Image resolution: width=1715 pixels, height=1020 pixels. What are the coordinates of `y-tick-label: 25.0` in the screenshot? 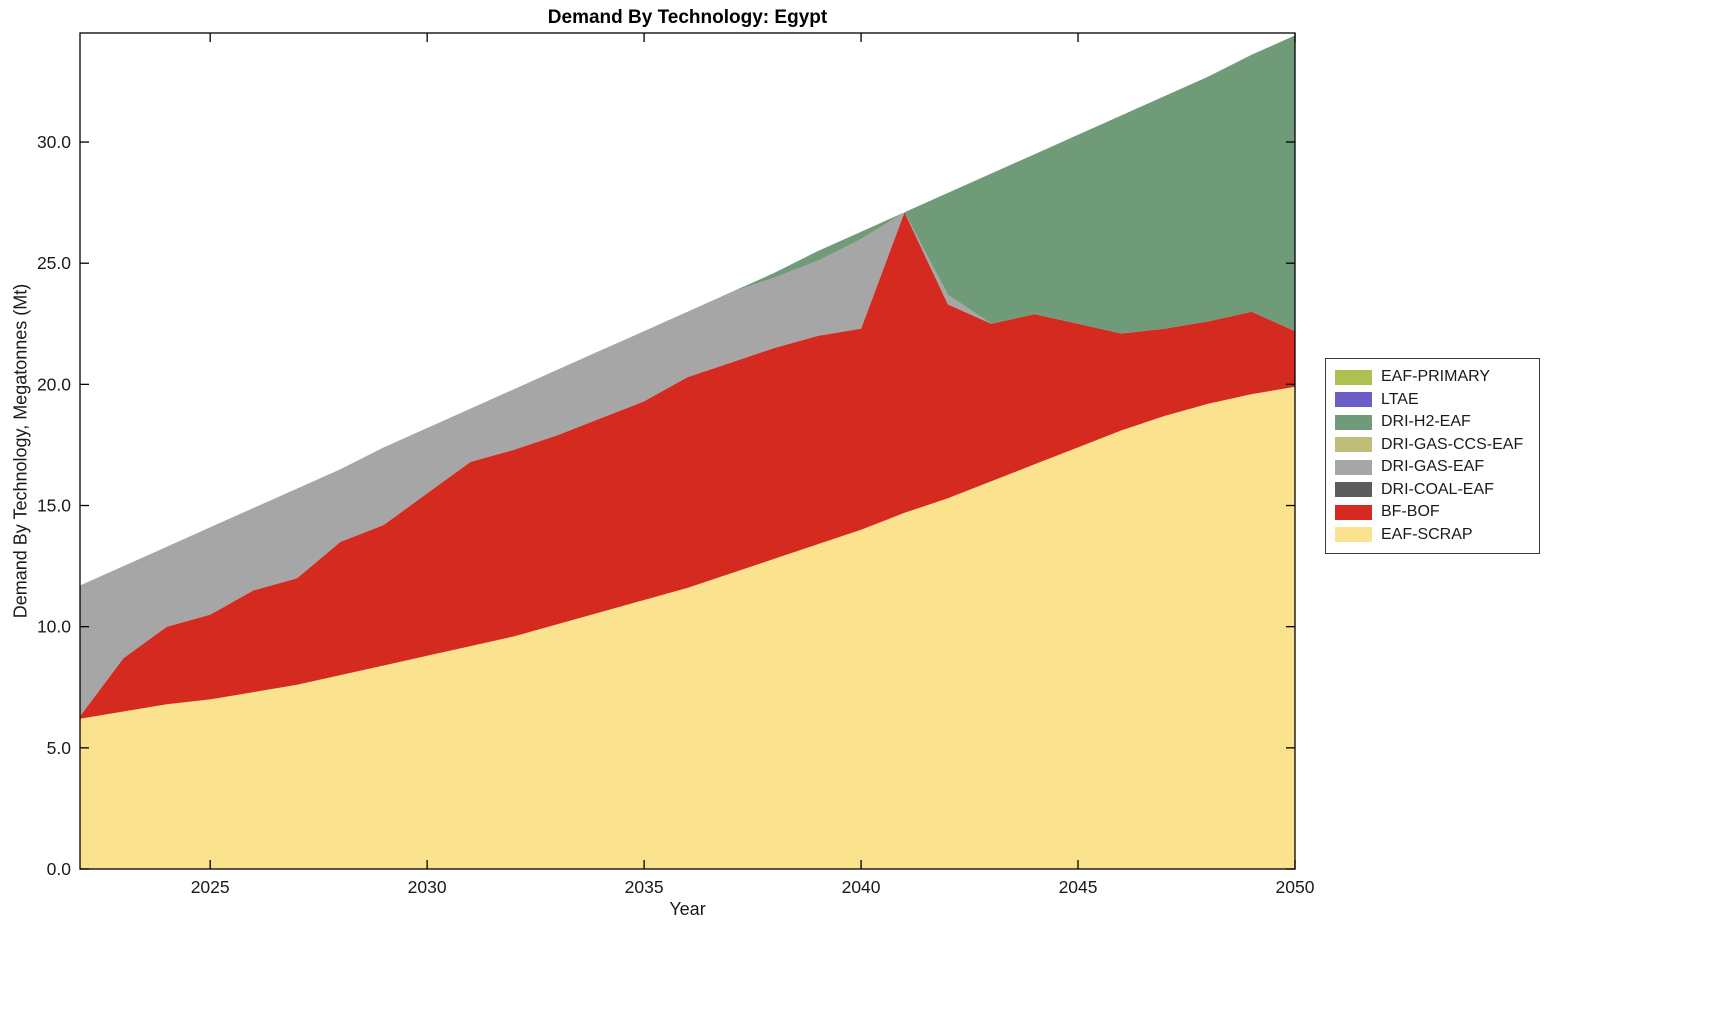 It's located at (54, 263).